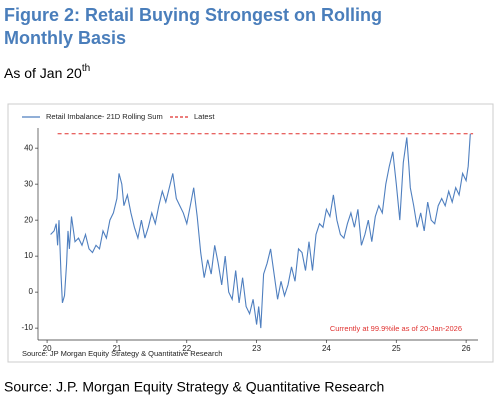  What do you see at coordinates (104, 116) in the screenshot?
I see `legend-label: Retail Imbalance- 21D Rolling Sum` at bounding box center [104, 116].